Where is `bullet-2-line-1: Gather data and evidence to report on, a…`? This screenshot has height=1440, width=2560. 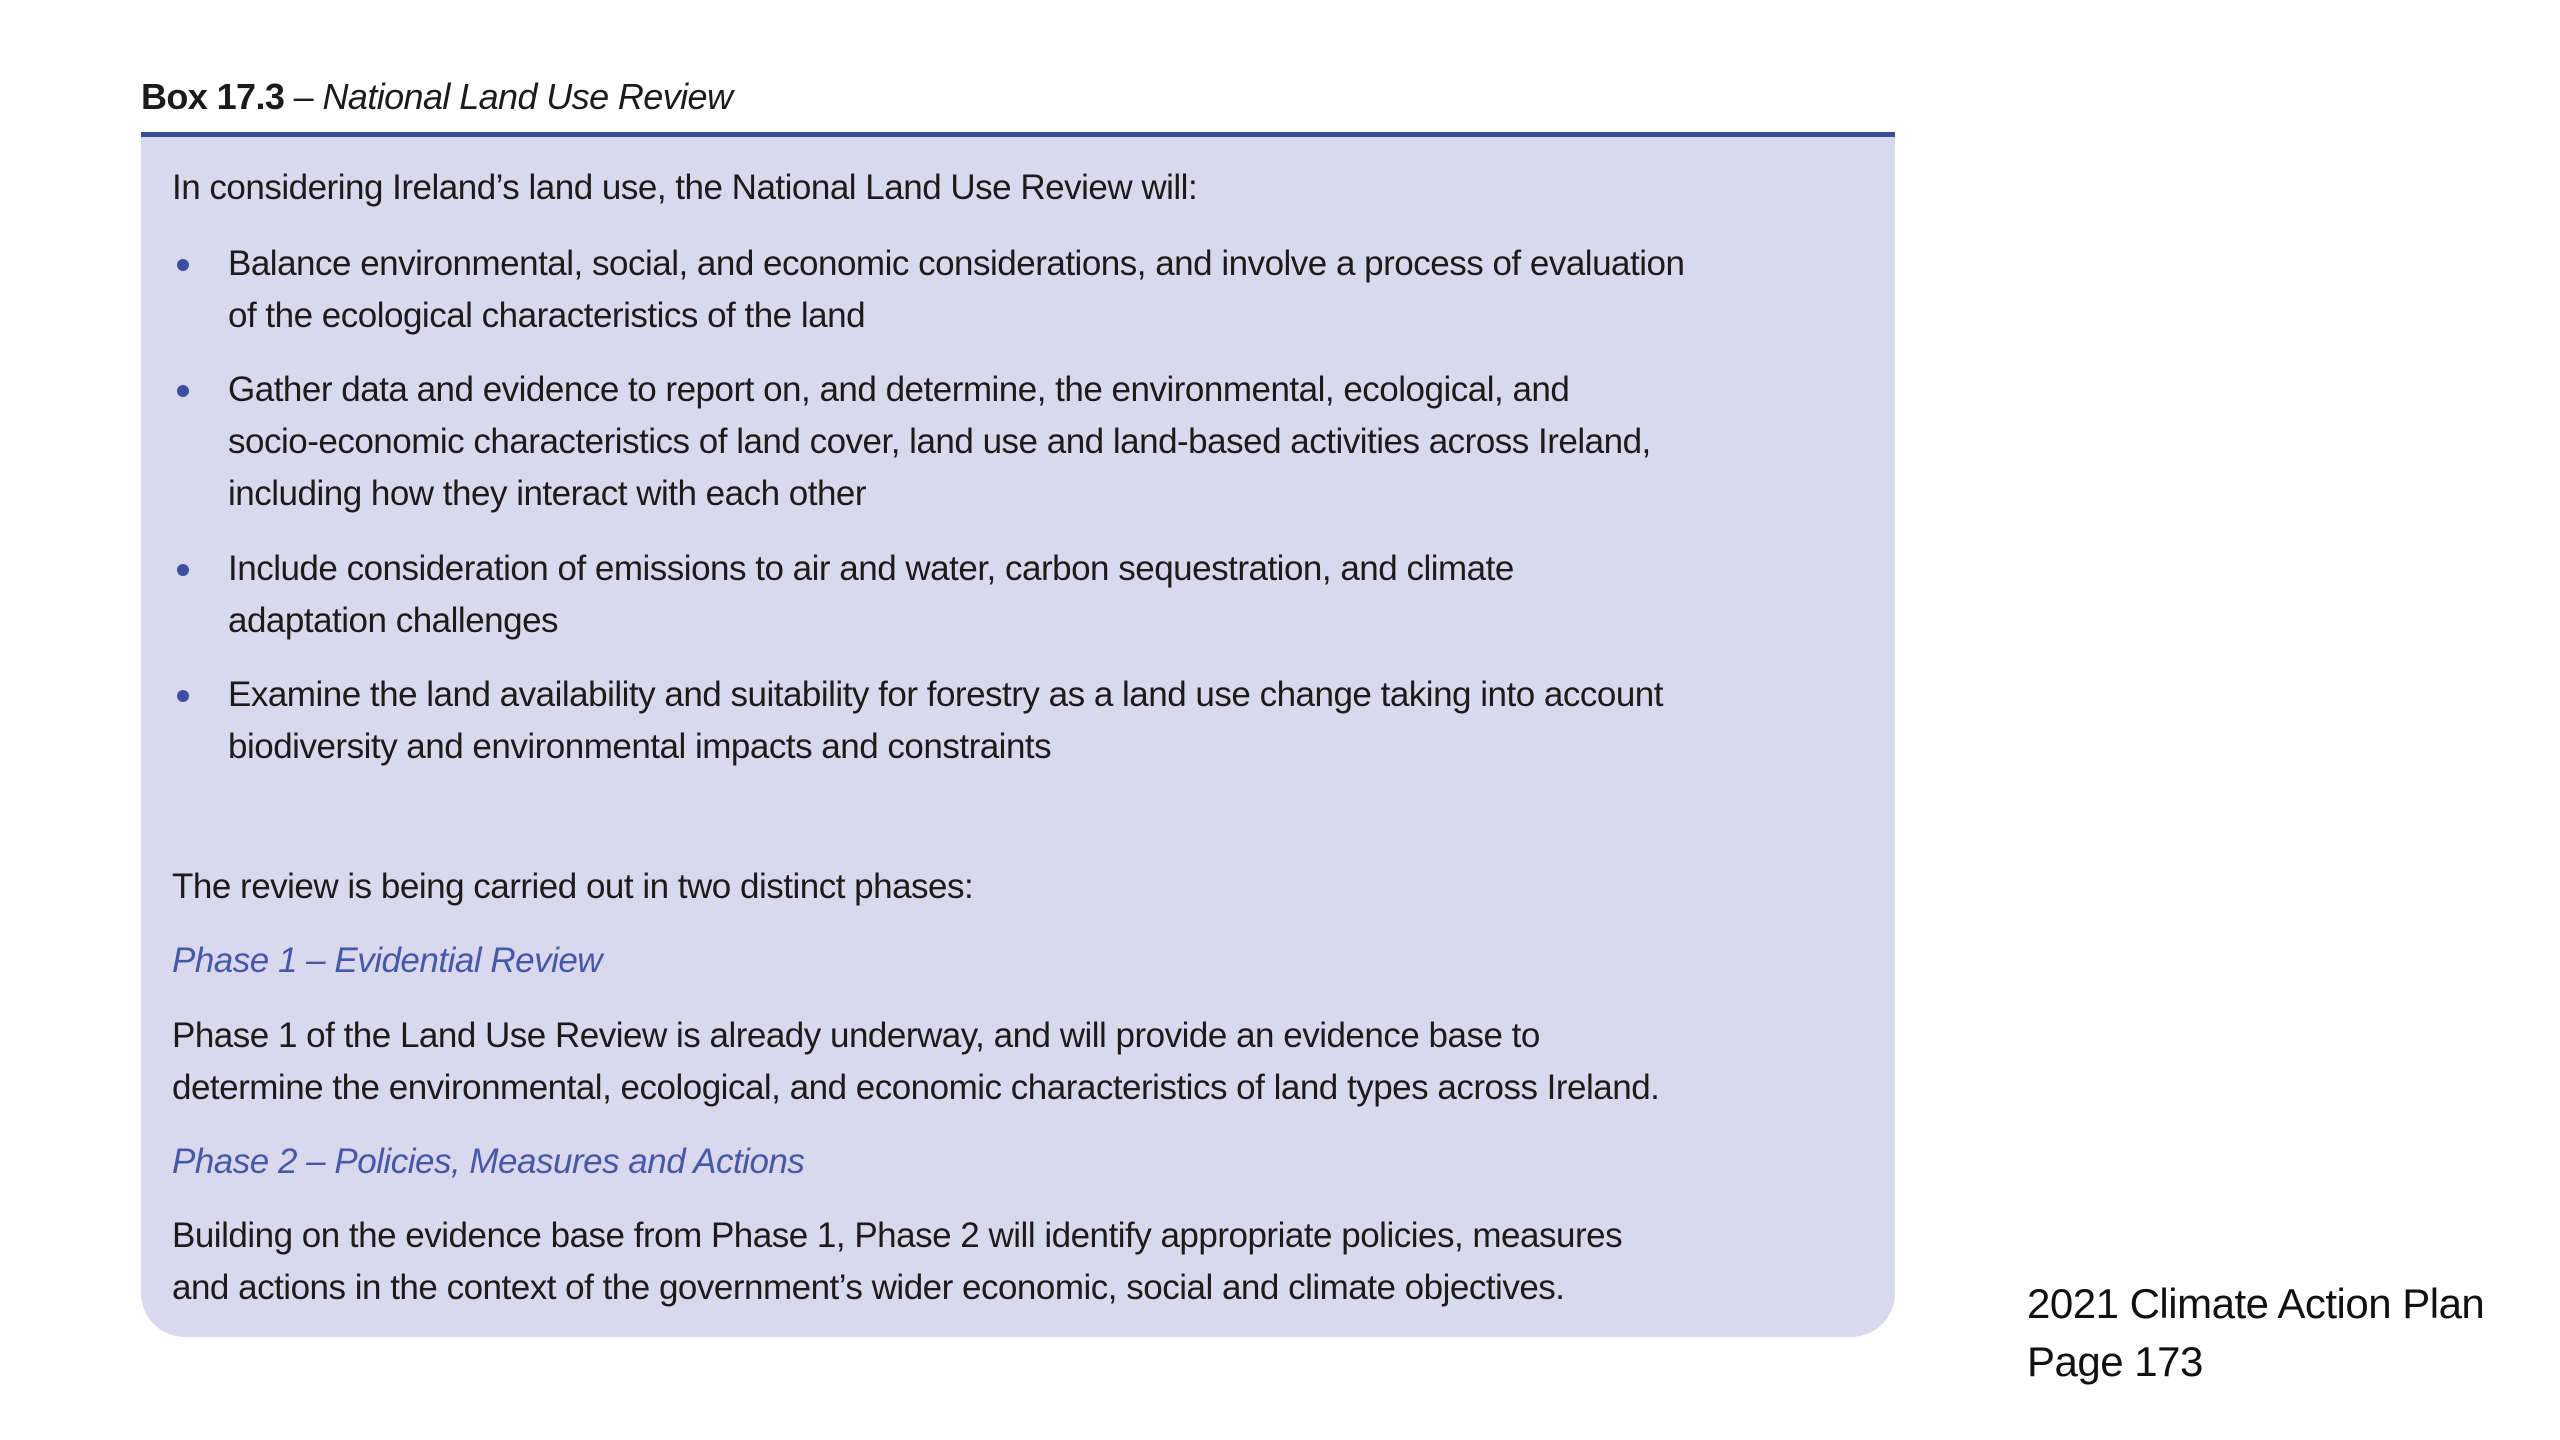
bullet-2-line-1: Gather data and evidence to report on, a… is located at coordinates (899, 389).